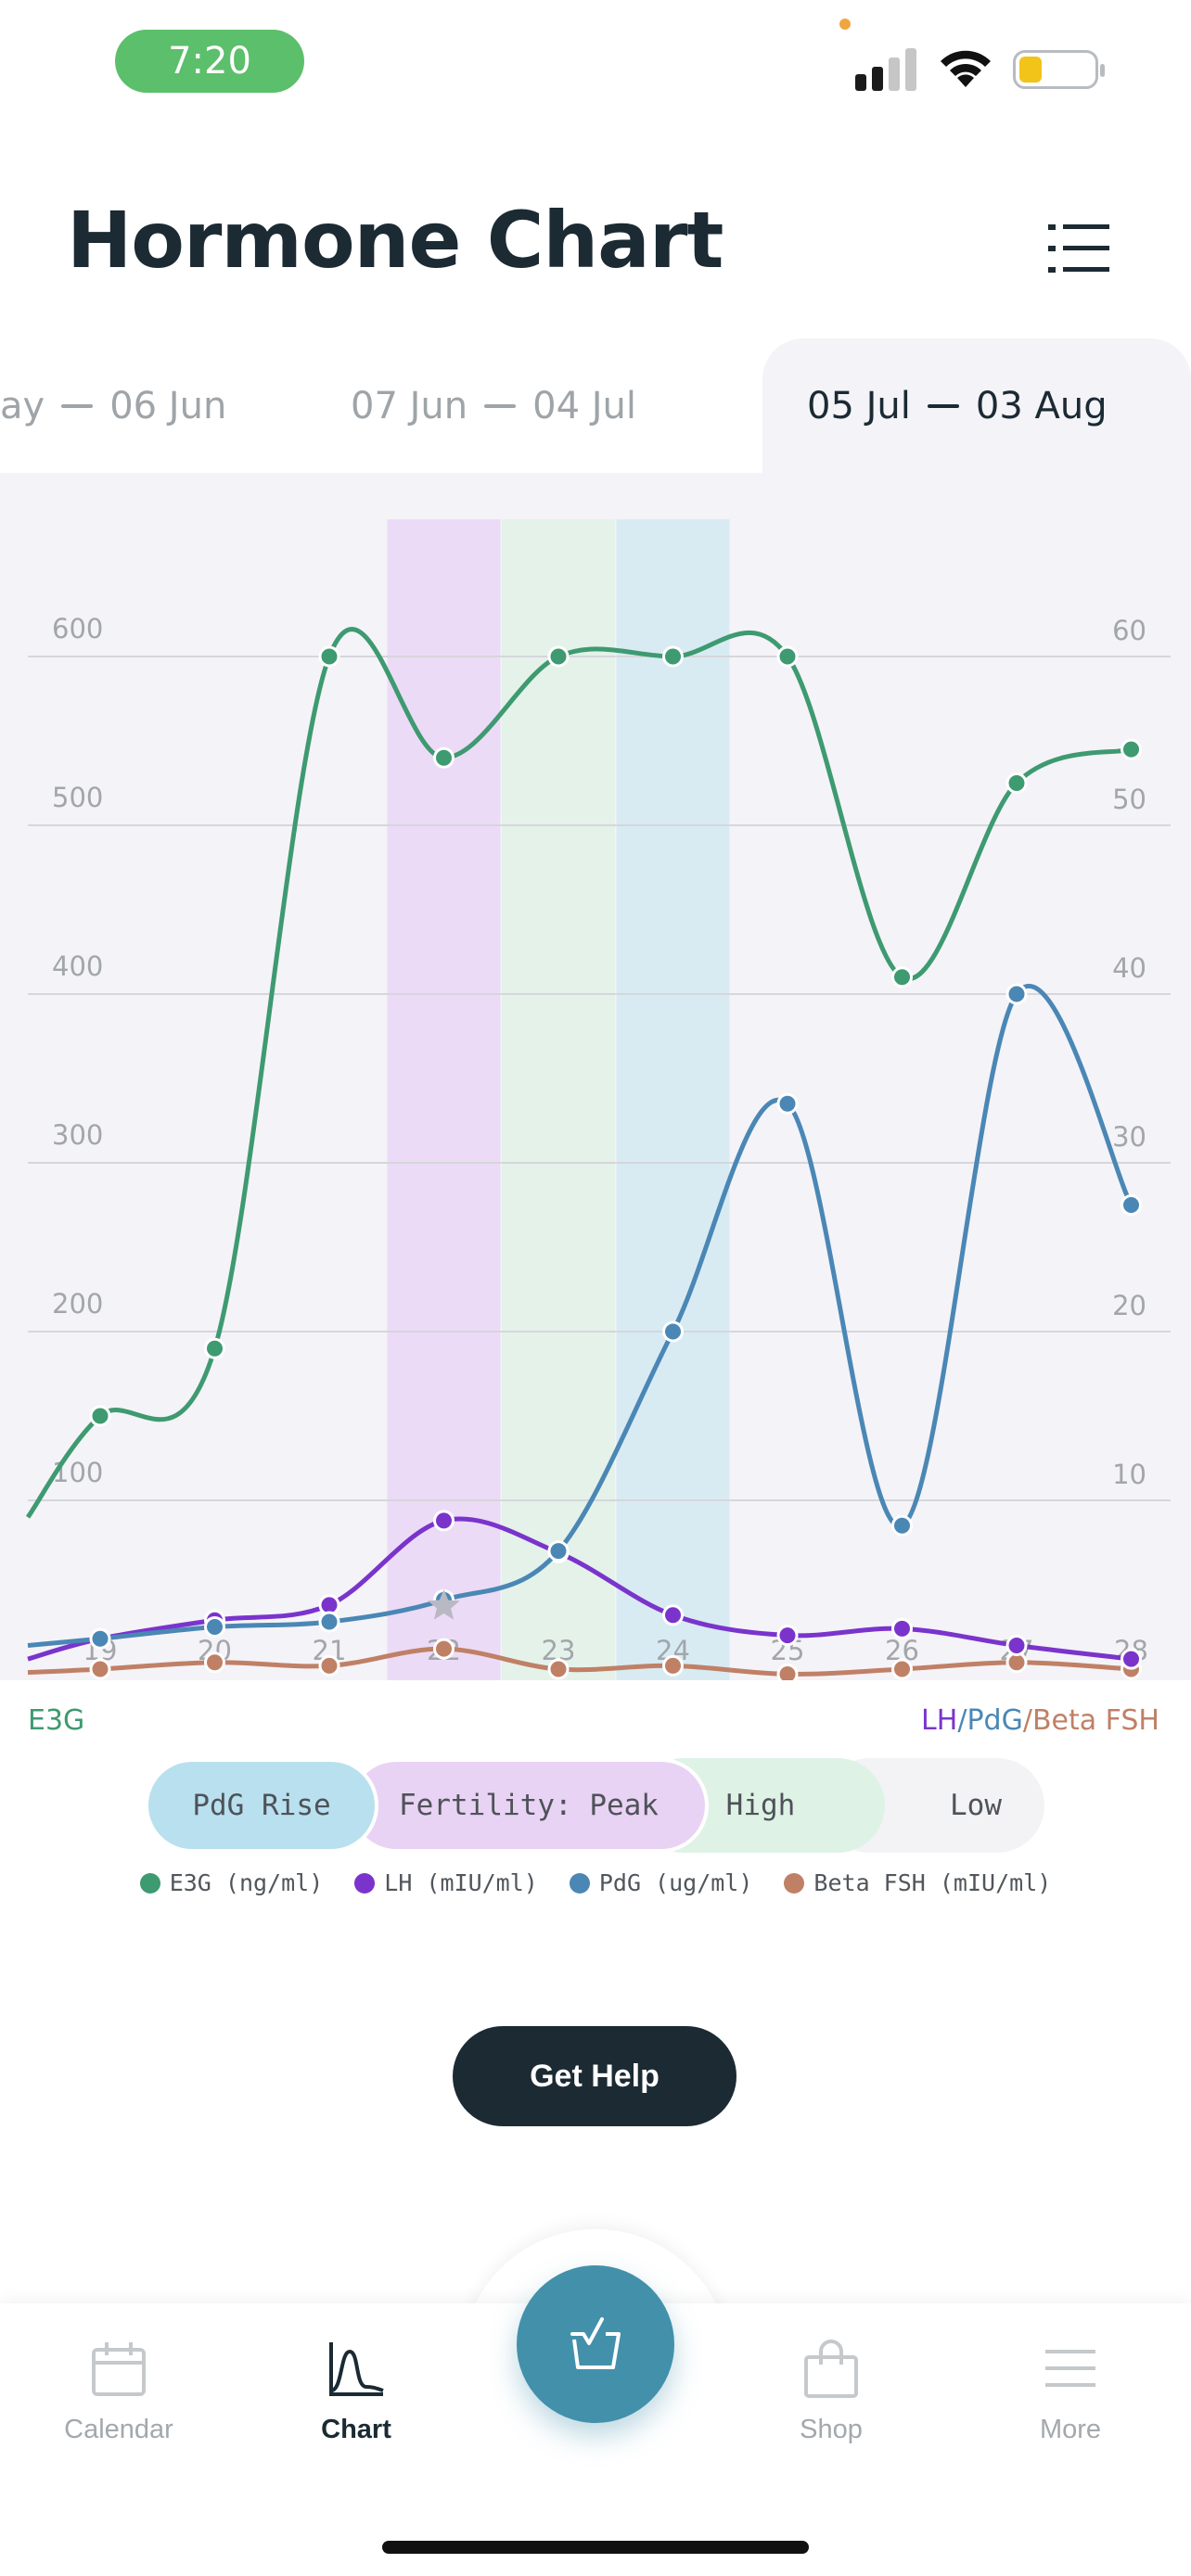 Image resolution: width=1191 pixels, height=2576 pixels. What do you see at coordinates (1041, 405) in the screenshot?
I see `tab-end-date: 03 Aug` at bounding box center [1041, 405].